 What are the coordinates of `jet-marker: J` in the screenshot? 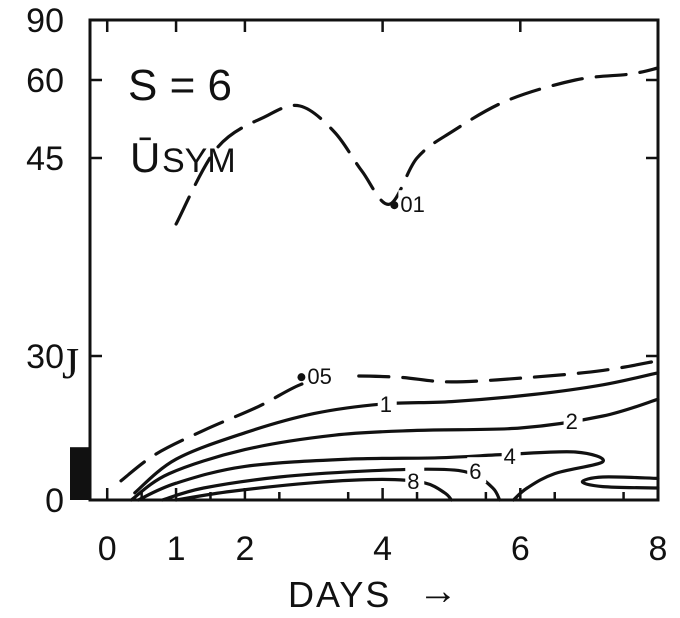 It's located at (70, 363).